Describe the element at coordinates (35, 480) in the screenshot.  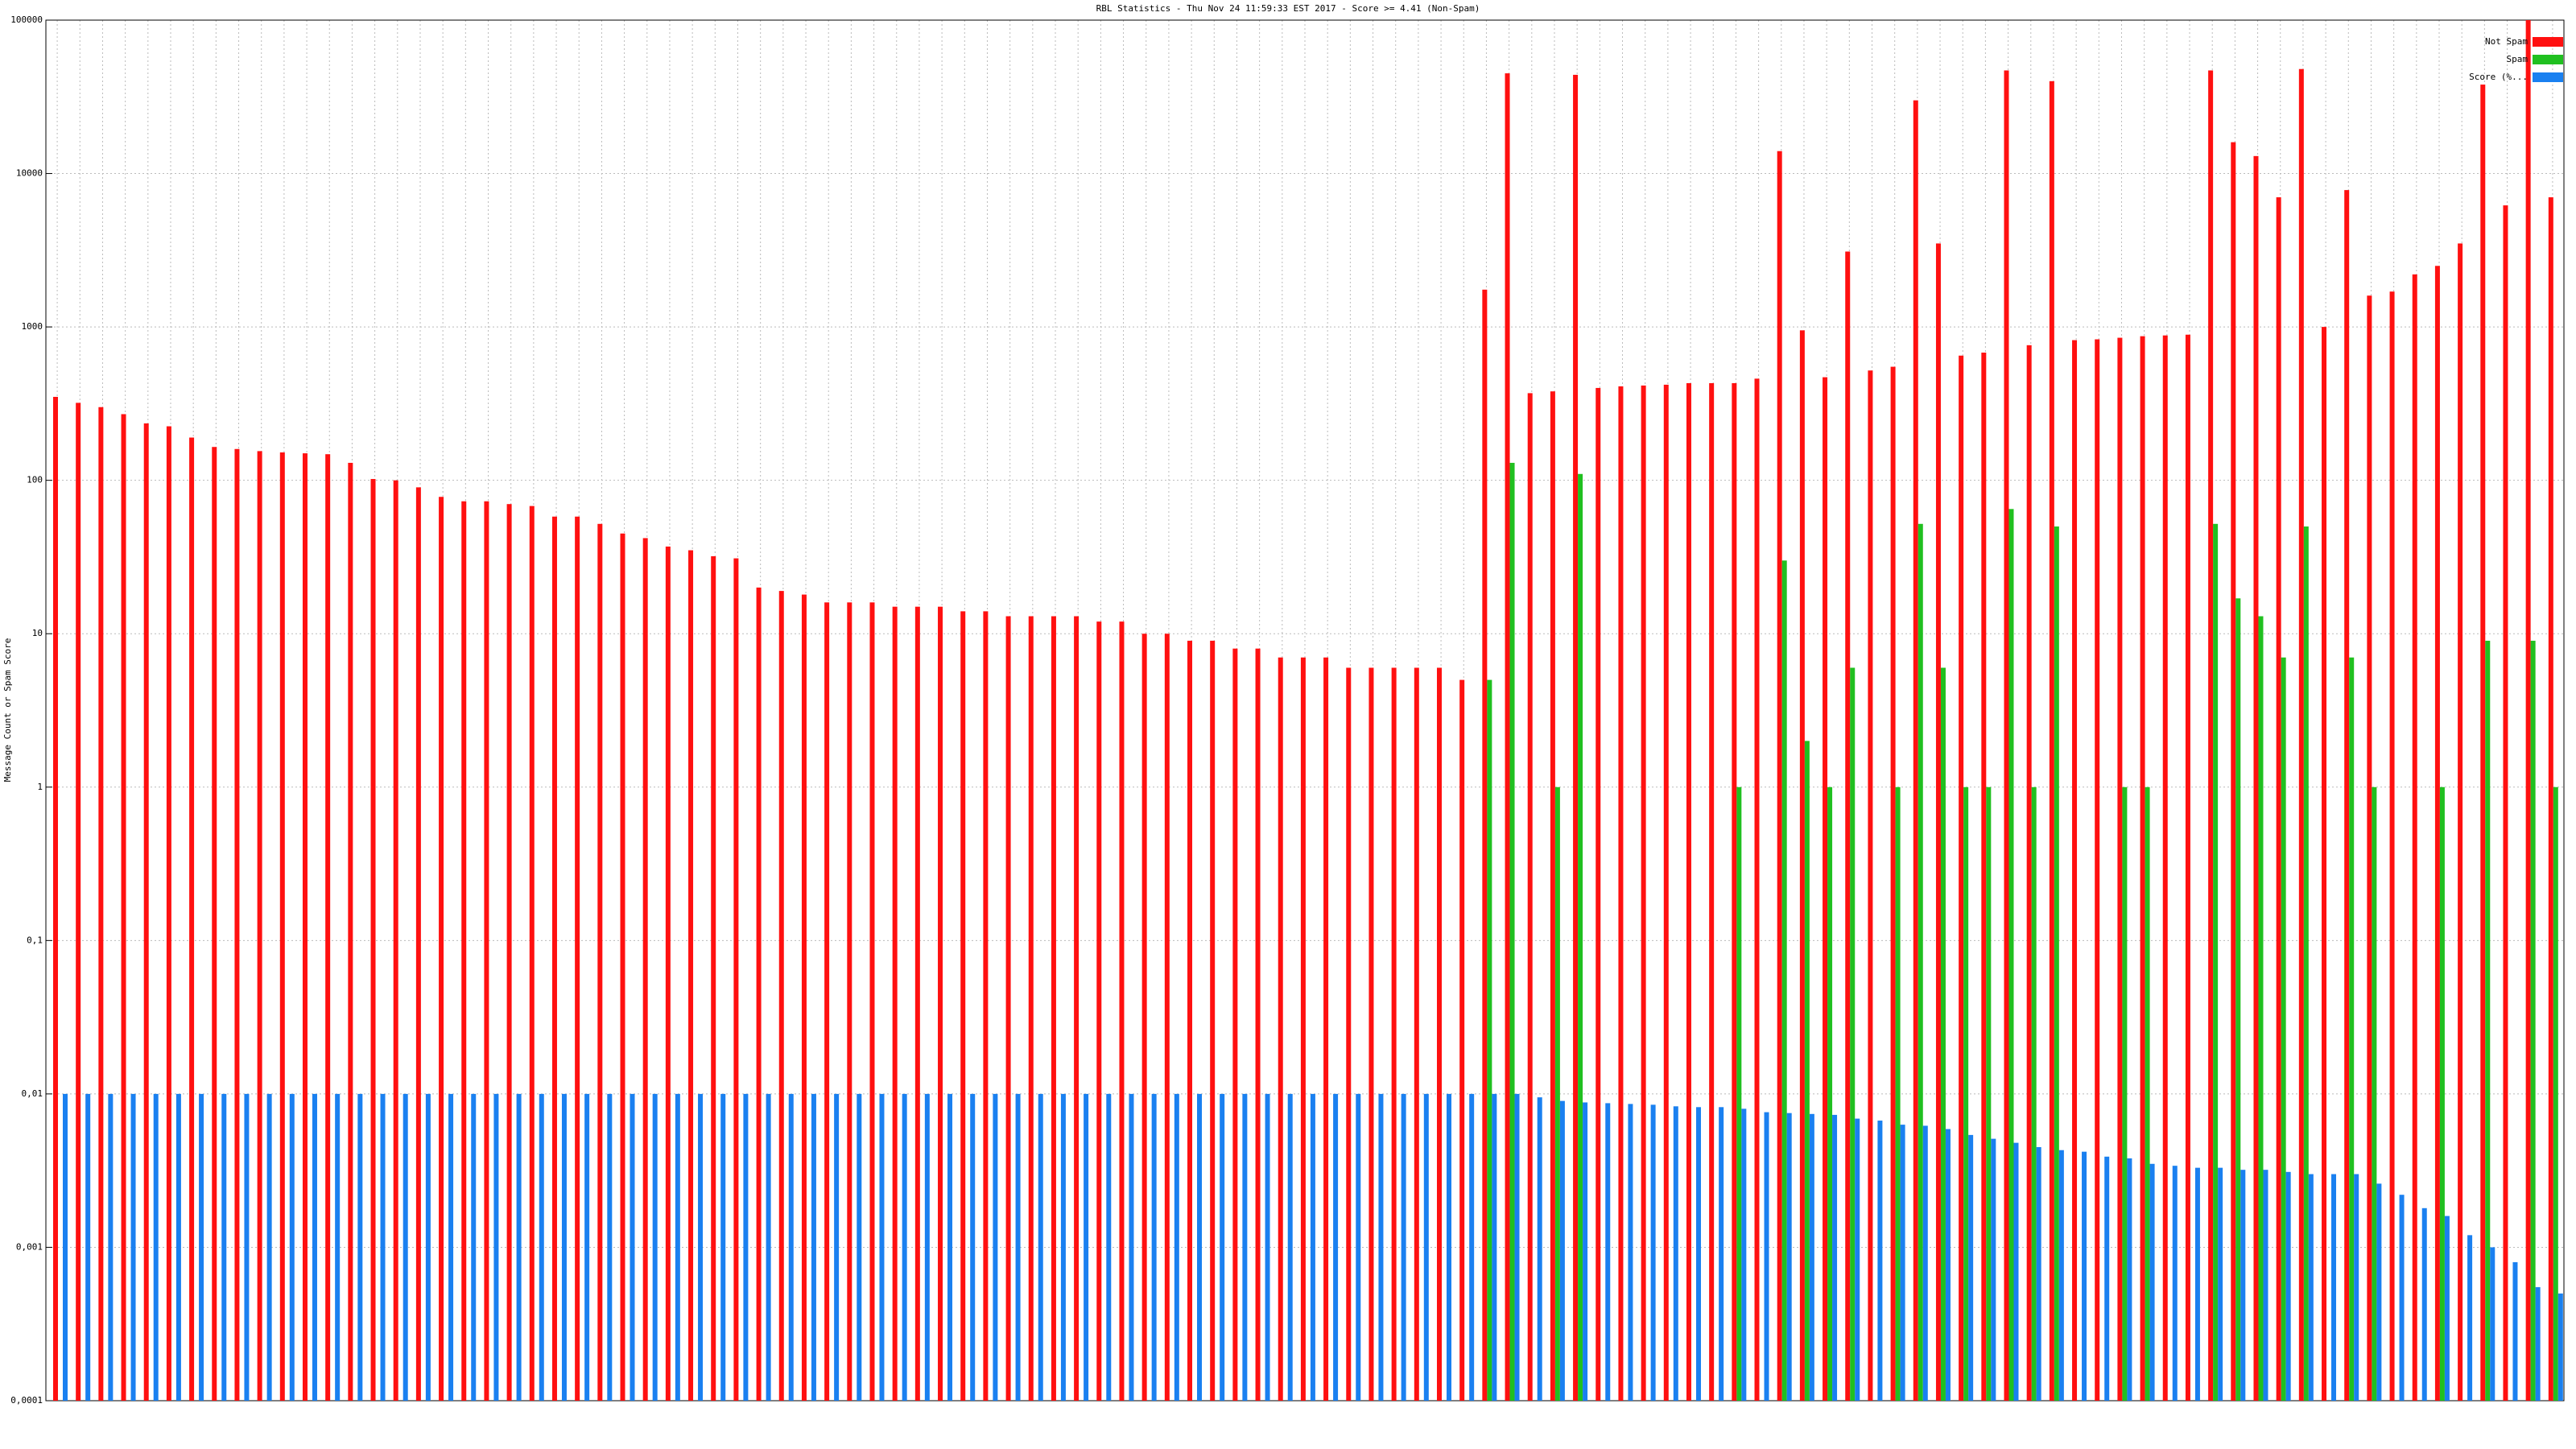
I see `y-tick-label: 100` at that location.